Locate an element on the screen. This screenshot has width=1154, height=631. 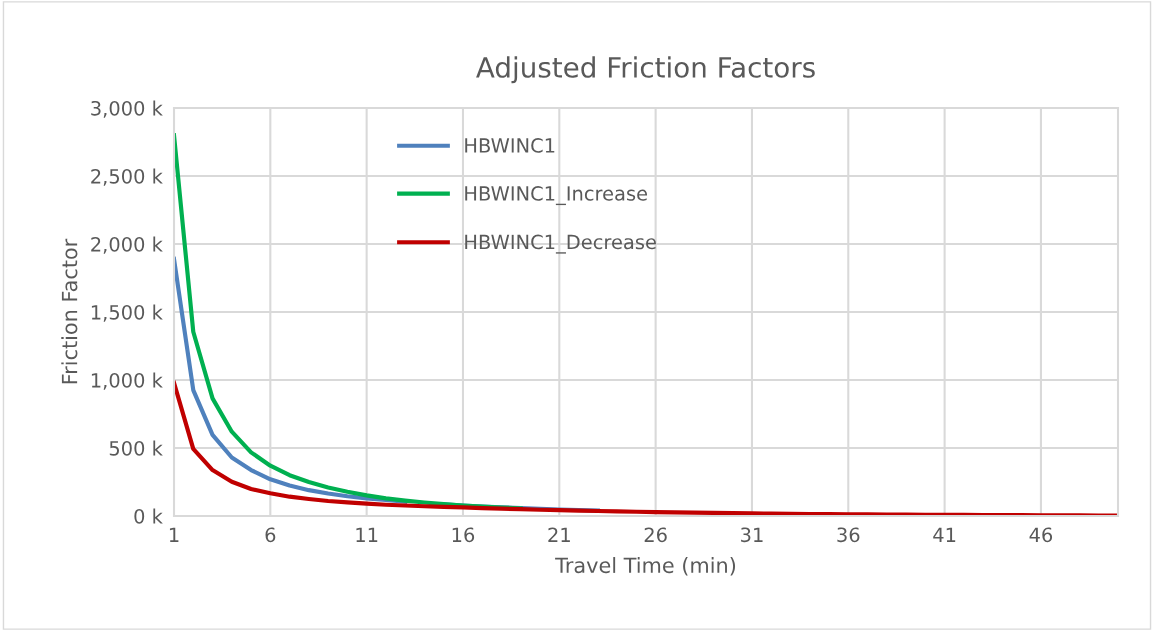
chart-title: Adjusted Friction Factors is located at coordinates (645, 70).